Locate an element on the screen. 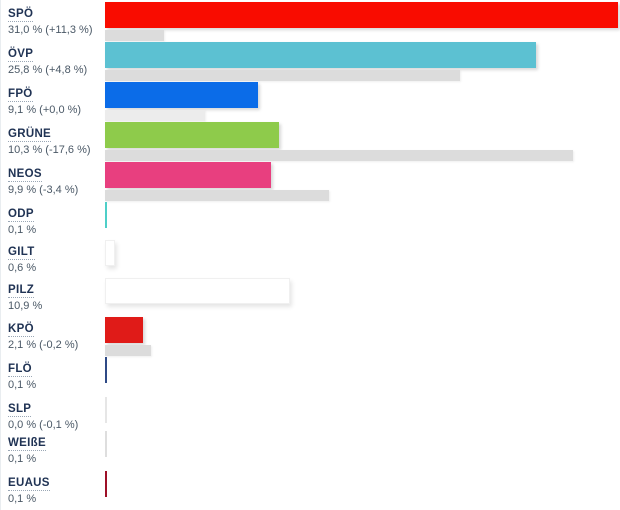 The width and height of the screenshot is (620, 510). party-label-block: EUAUS 0,1 % is located at coordinates (55, 489).